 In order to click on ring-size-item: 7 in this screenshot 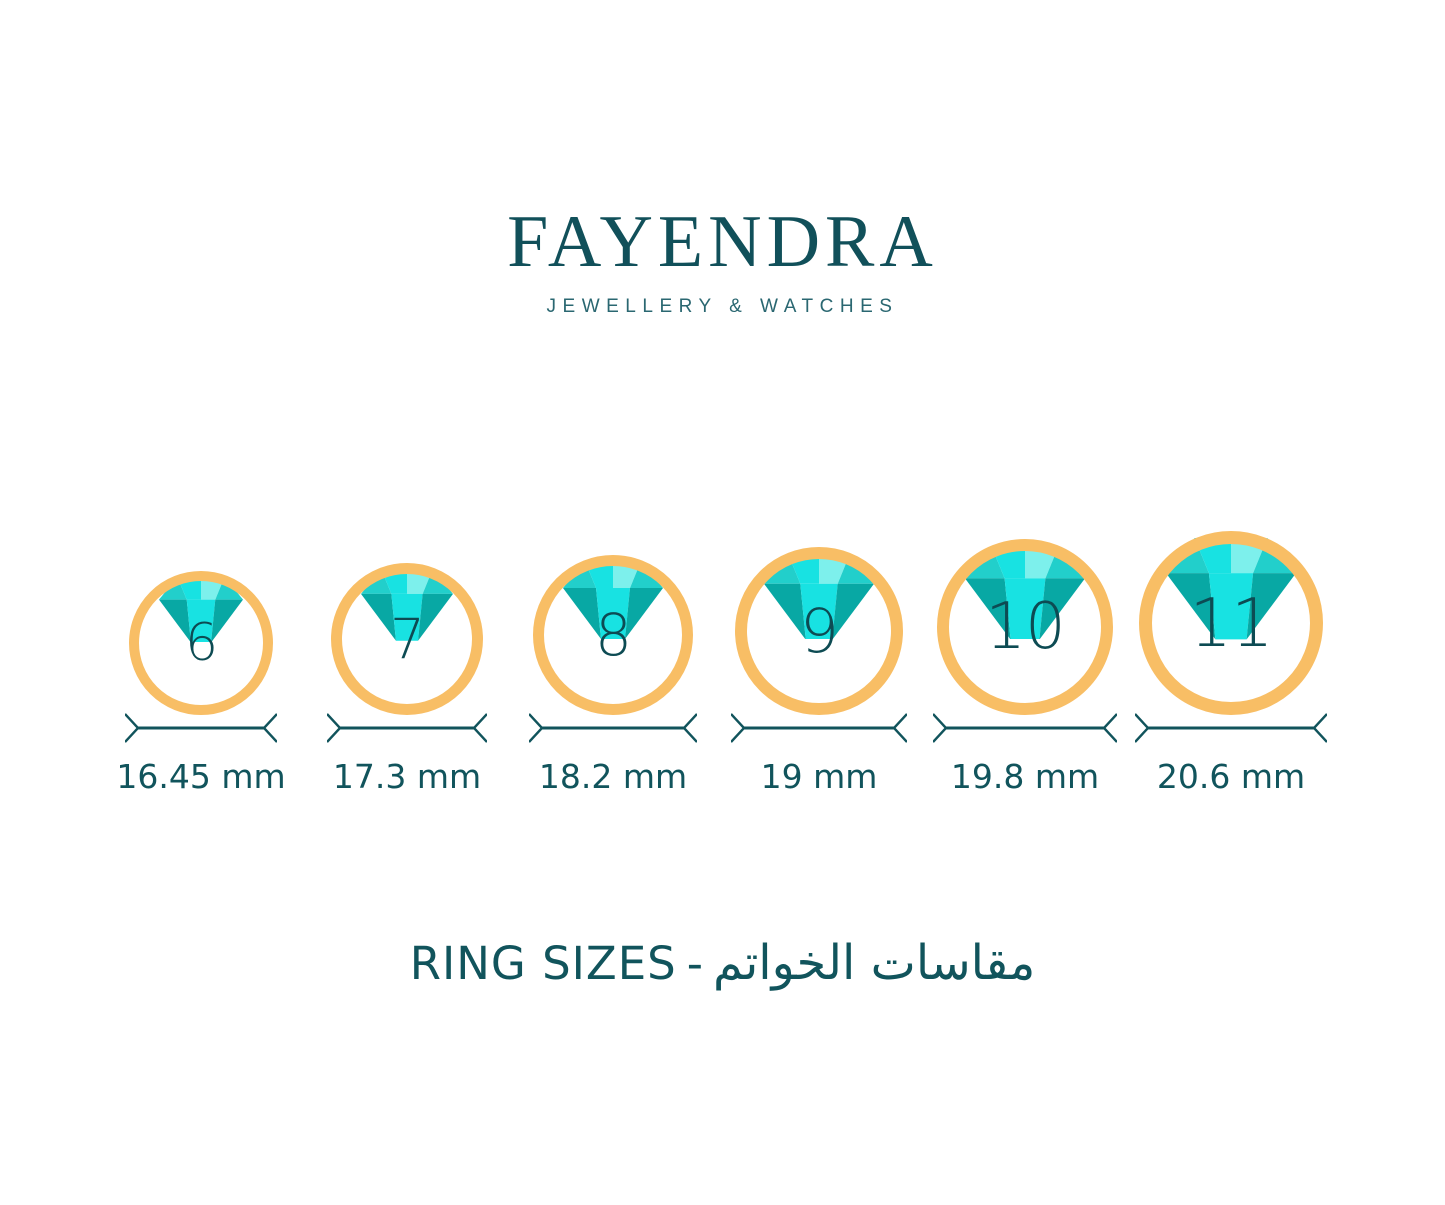, I will do `click(407, 577)`.